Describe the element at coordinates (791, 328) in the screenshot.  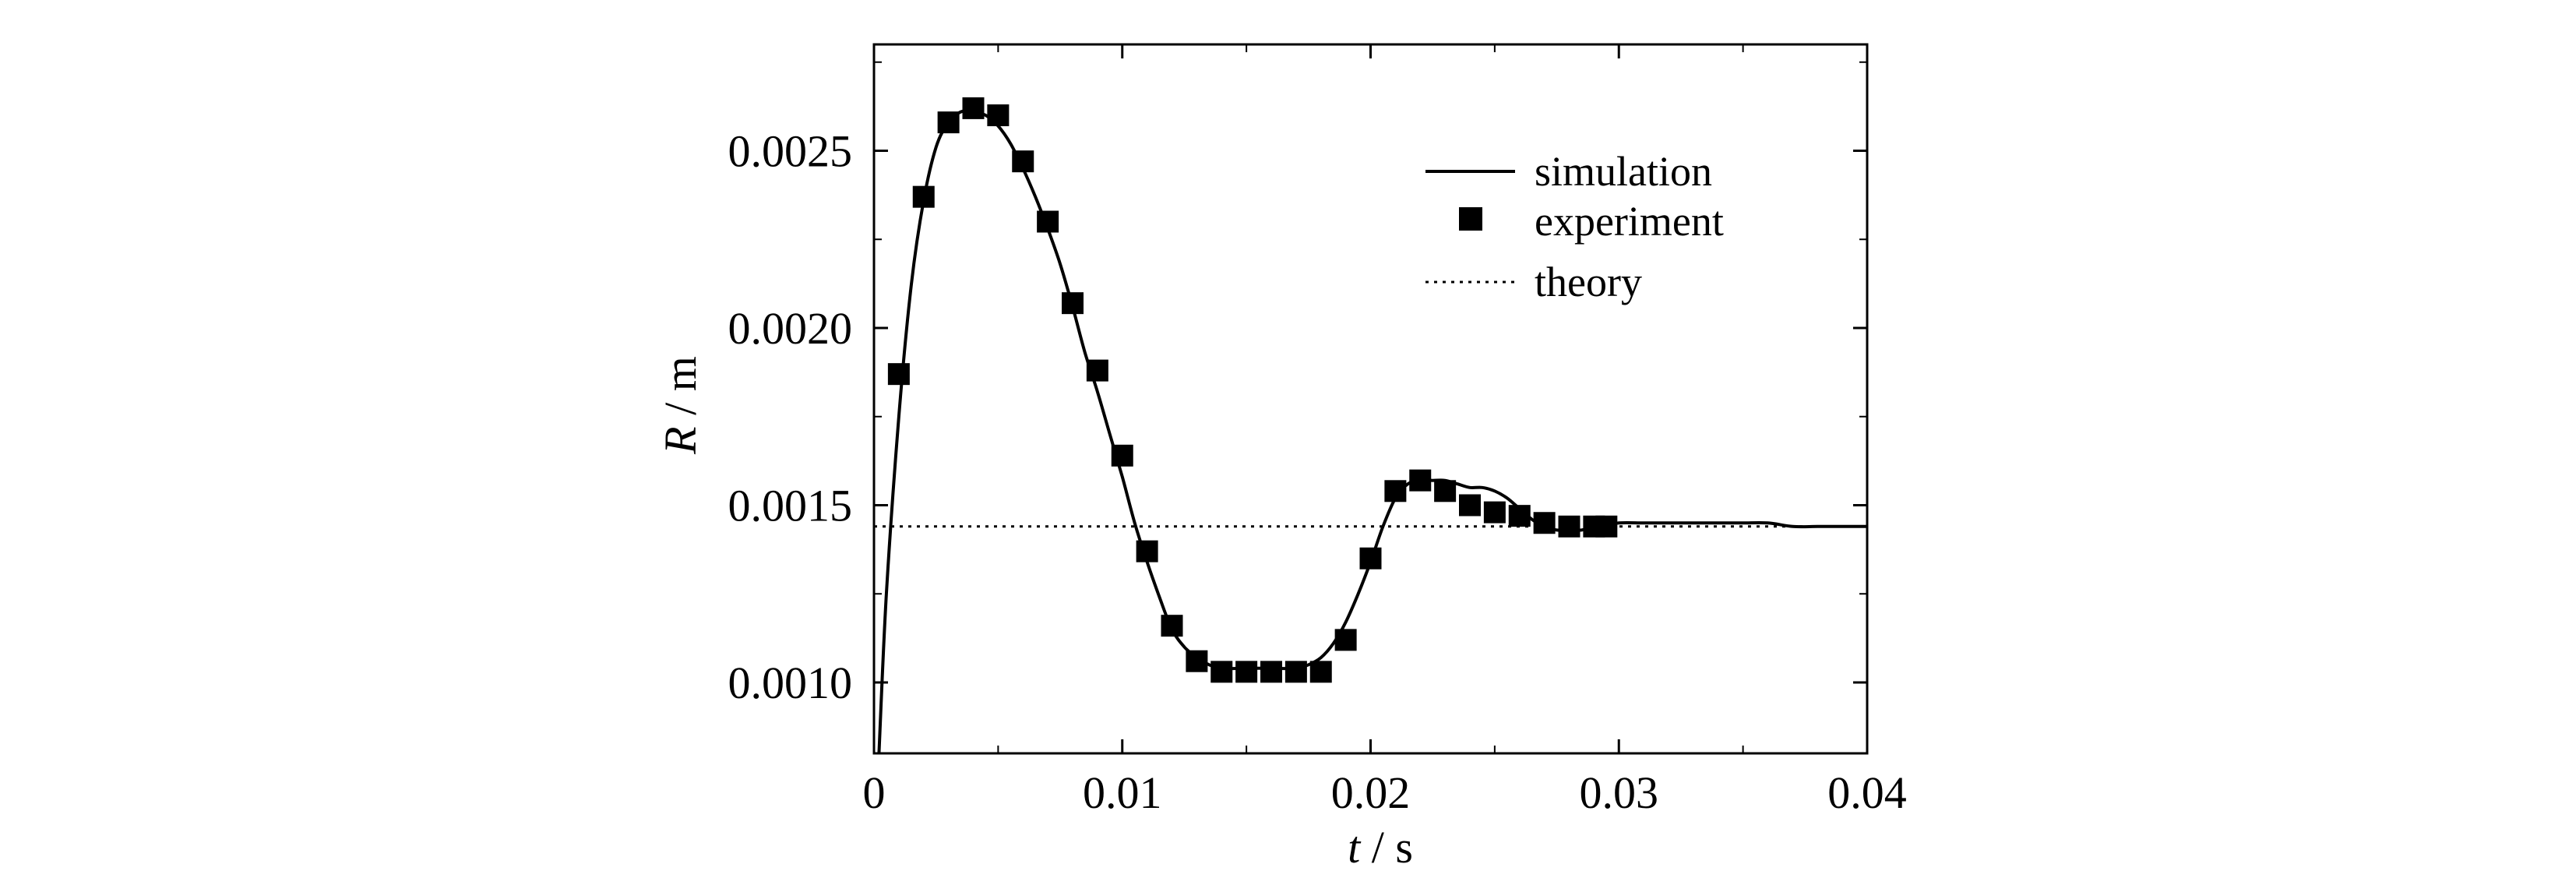
I see `y-tick-label: 0.0020` at that location.